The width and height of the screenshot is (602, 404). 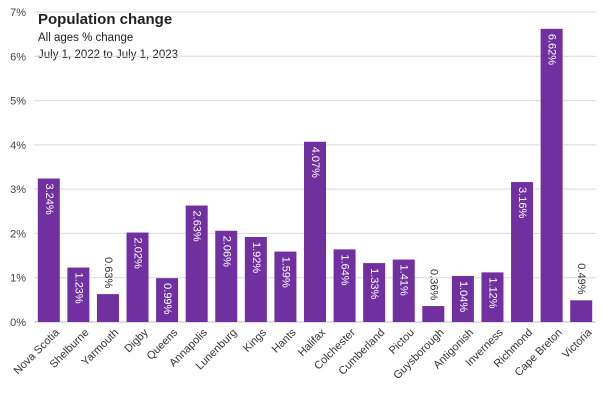 What do you see at coordinates (492, 292) in the screenshot?
I see `data-label: 1.12%` at bounding box center [492, 292].